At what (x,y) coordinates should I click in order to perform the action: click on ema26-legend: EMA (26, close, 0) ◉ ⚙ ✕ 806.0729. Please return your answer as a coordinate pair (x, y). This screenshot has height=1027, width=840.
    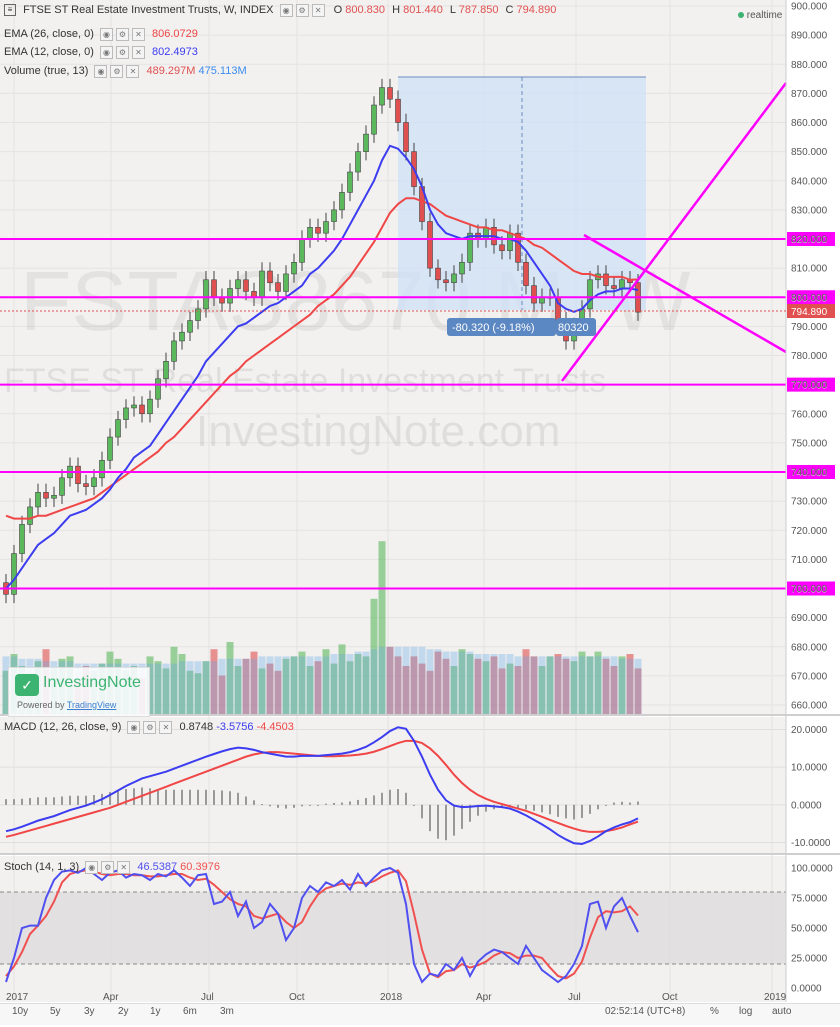
    Looking at the image, I should click on (101, 34).